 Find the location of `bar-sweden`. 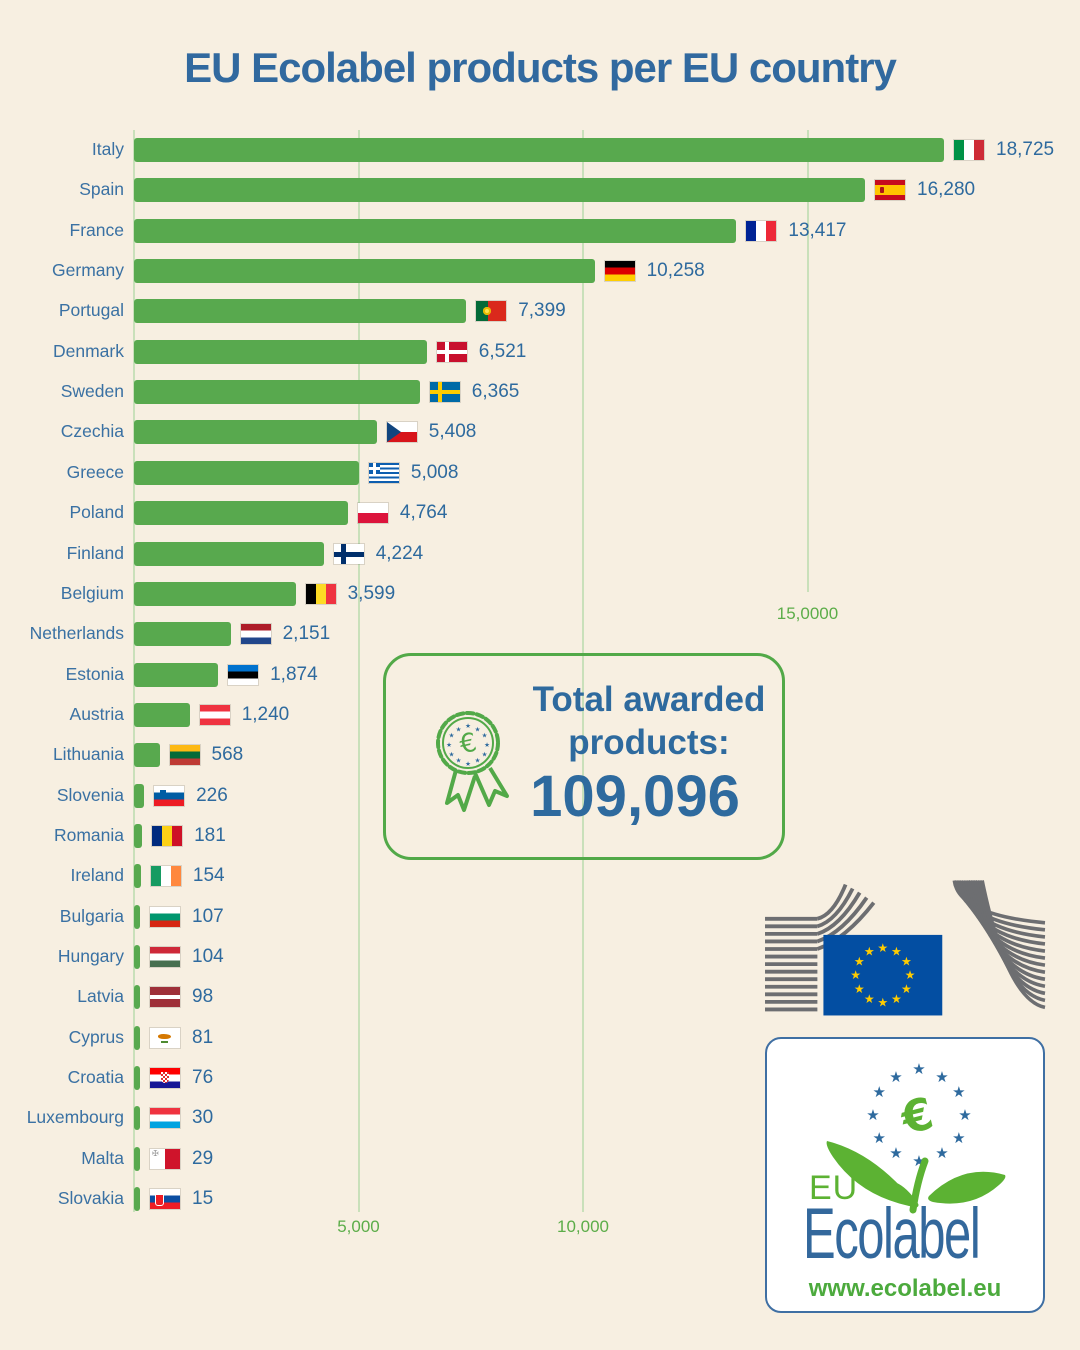

bar-sweden is located at coordinates (277, 392).